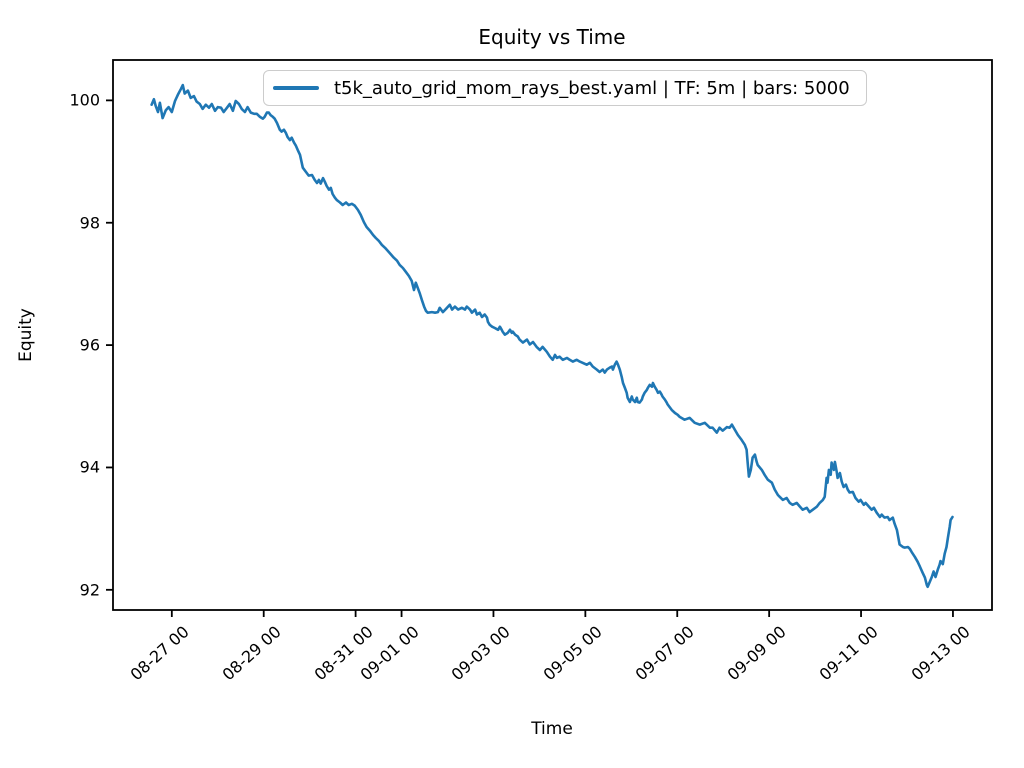 This screenshot has width=1024, height=768. What do you see at coordinates (84, 100) in the screenshot?
I see `y-tick-label: 100` at bounding box center [84, 100].